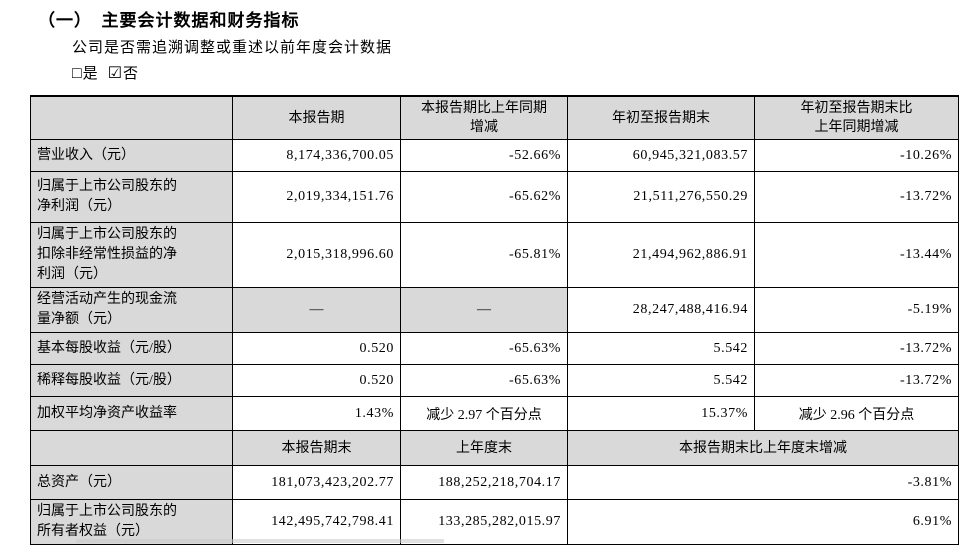  What do you see at coordinates (131, 482) in the screenshot?
I see `row-label: 总资产（元）` at bounding box center [131, 482].